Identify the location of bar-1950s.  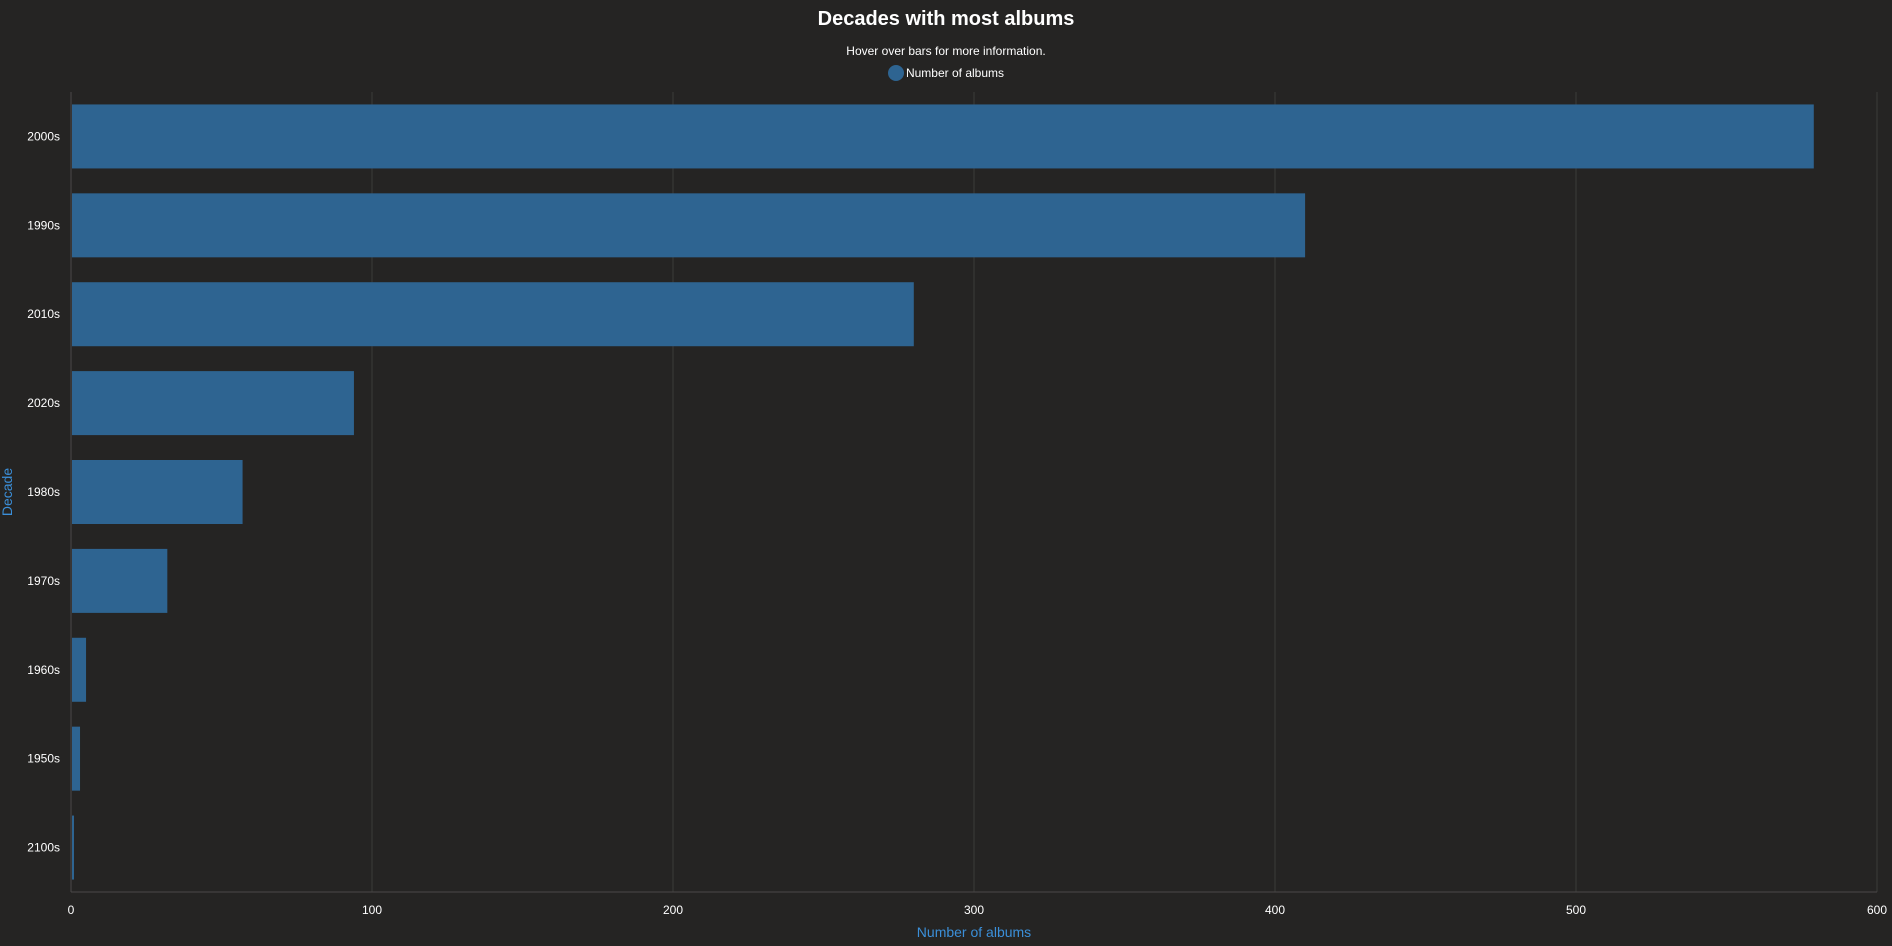
(76, 758).